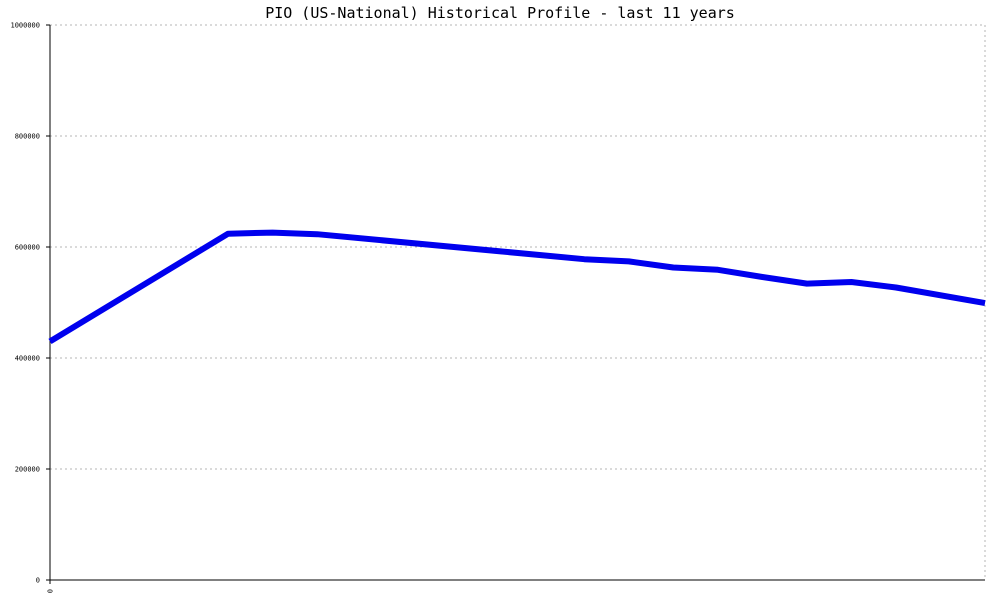 The height and width of the screenshot is (600, 1000). What do you see at coordinates (27, 470) in the screenshot?
I see `y-tick-label: 200000` at bounding box center [27, 470].